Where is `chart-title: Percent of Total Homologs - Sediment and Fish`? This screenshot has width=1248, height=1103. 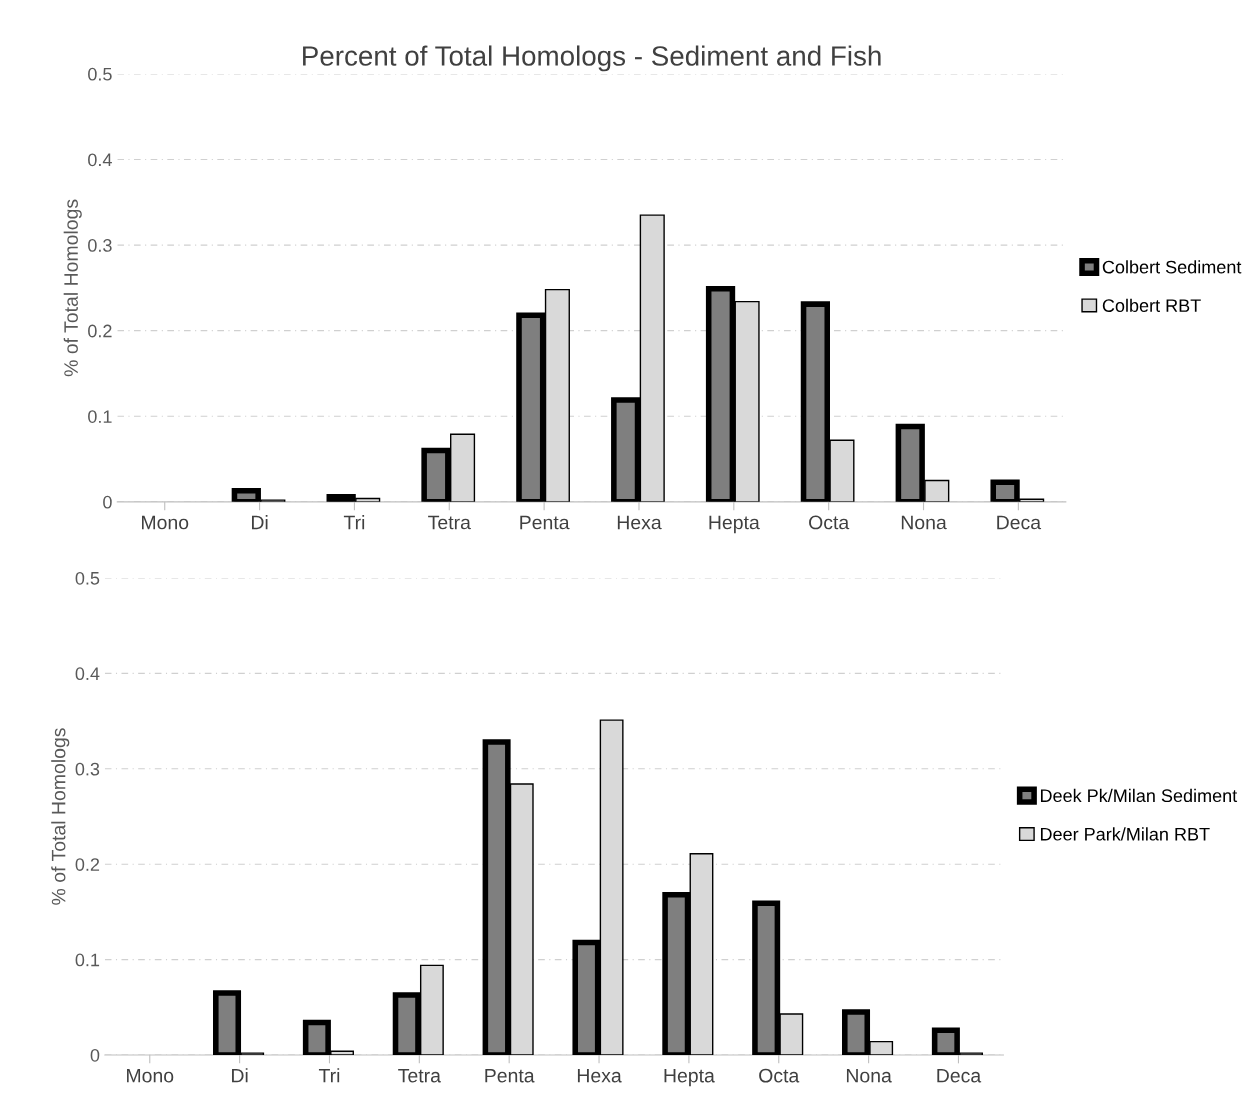
chart-title: Percent of Total Homologs - Sediment and Fish is located at coordinates (592, 58).